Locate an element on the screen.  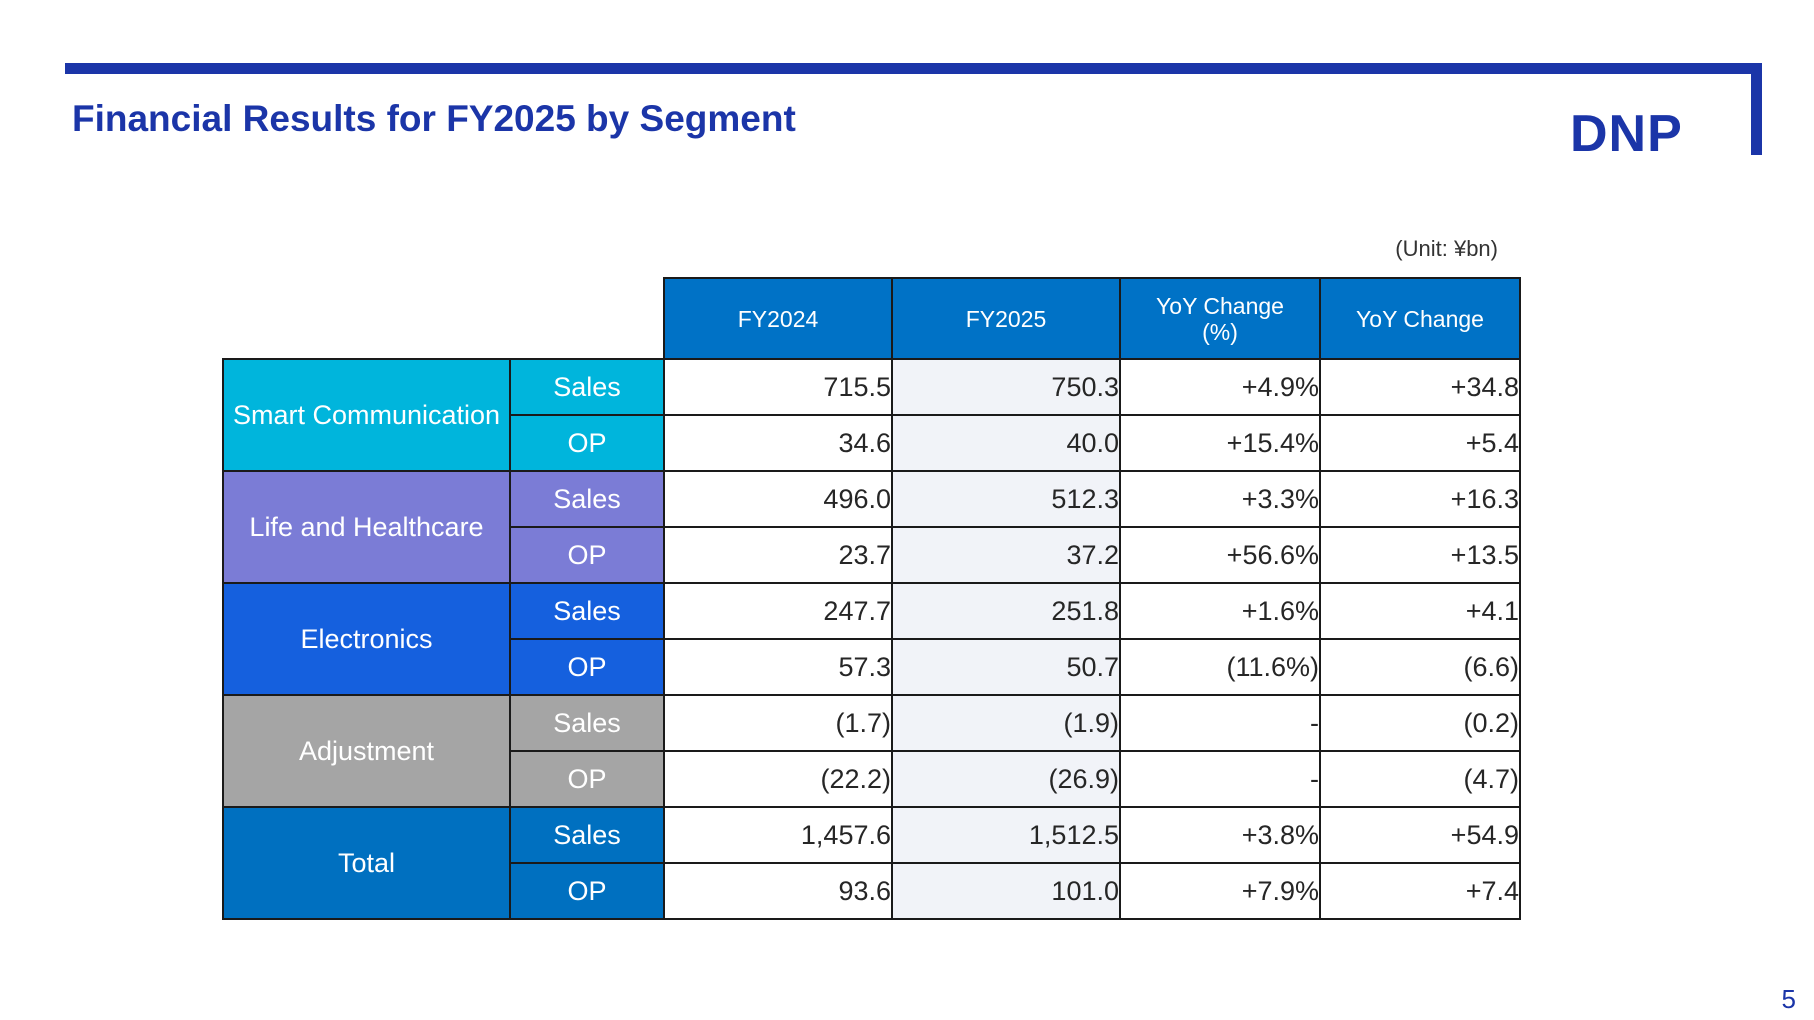
col-header-fy2024: FY2024 is located at coordinates (778, 318).